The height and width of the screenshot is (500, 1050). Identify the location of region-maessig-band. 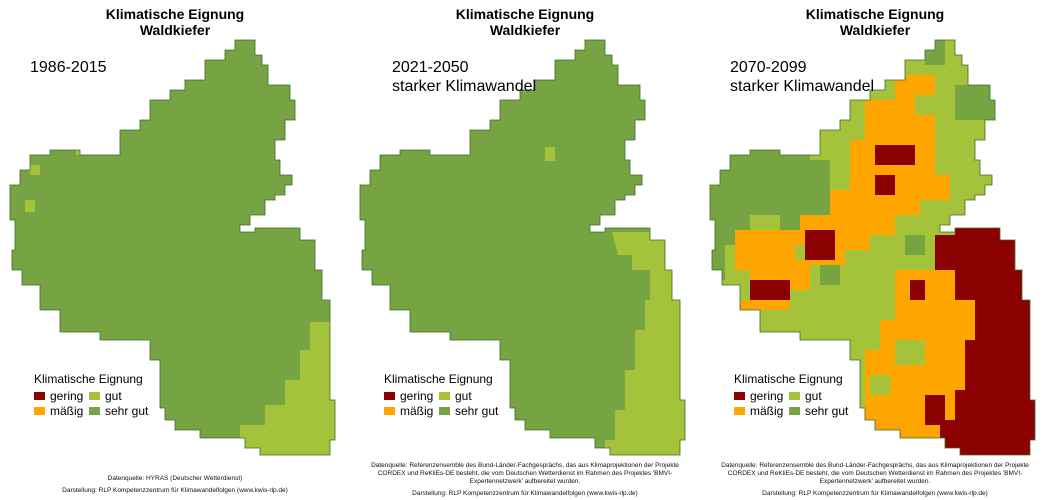
(842, 202).